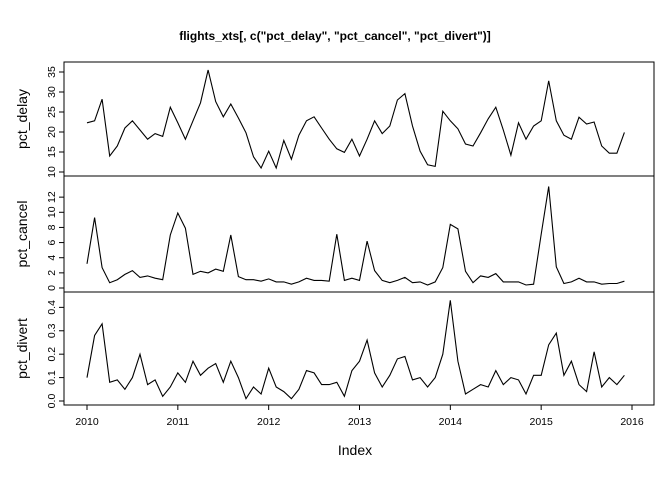 This screenshot has height=480, width=672. Describe the element at coordinates (52, 242) in the screenshot. I see `y-tick-label: 6` at that location.